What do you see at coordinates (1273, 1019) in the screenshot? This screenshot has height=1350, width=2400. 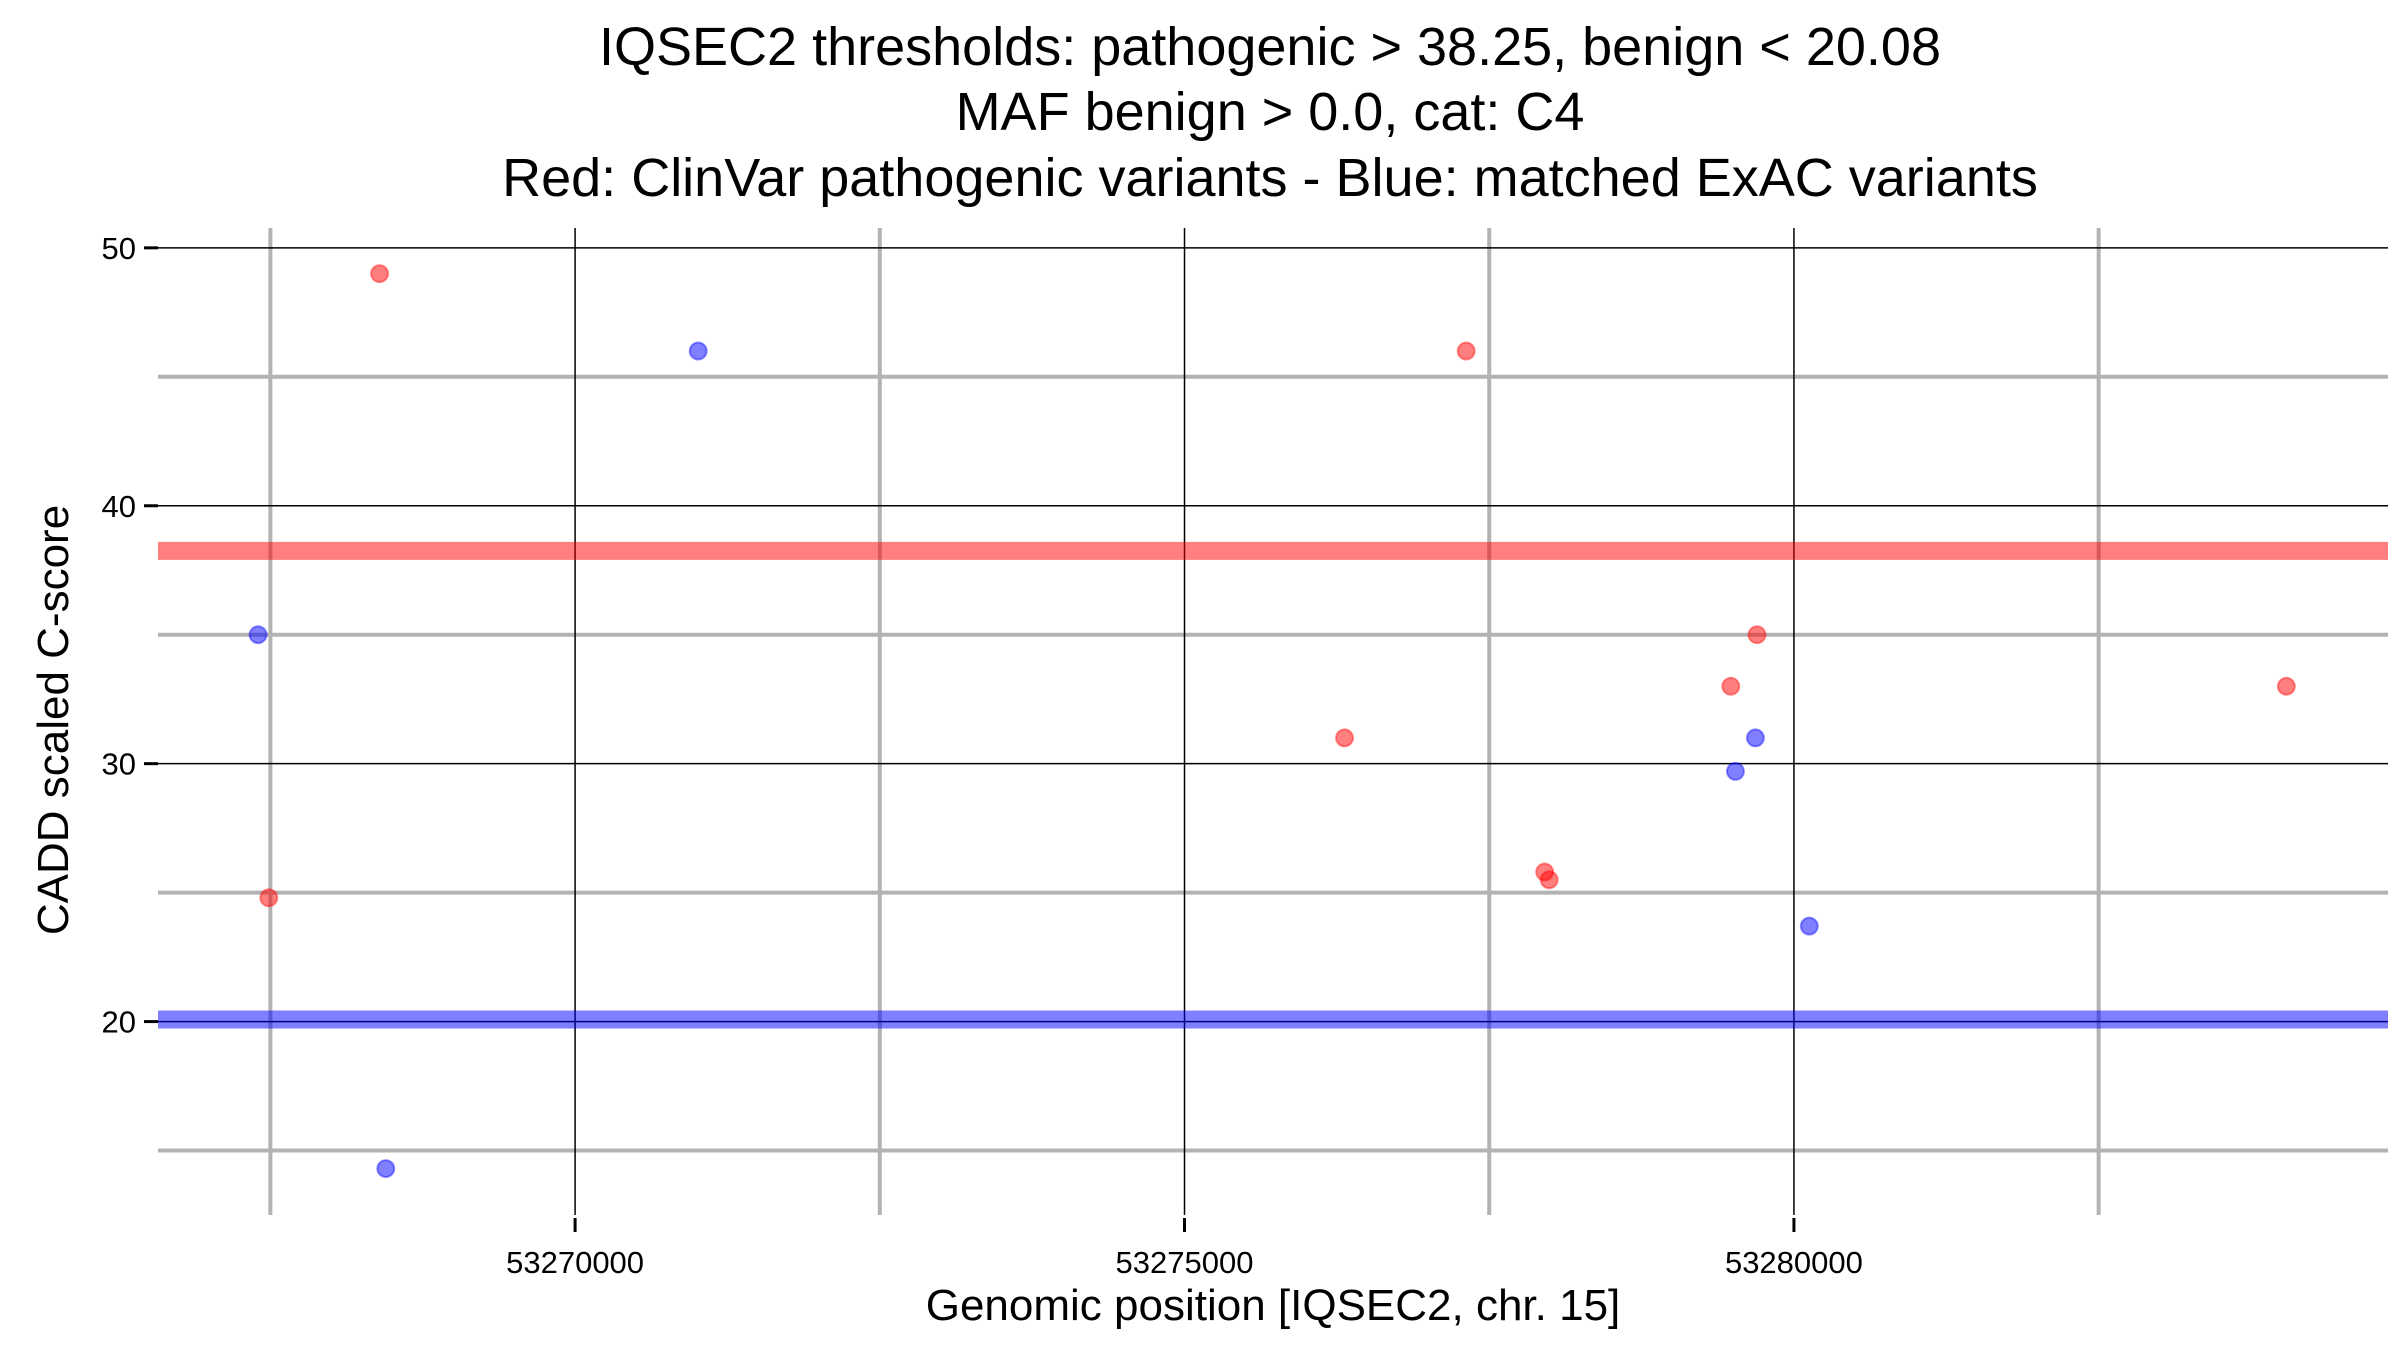 I see `benign-threshold-line` at bounding box center [1273, 1019].